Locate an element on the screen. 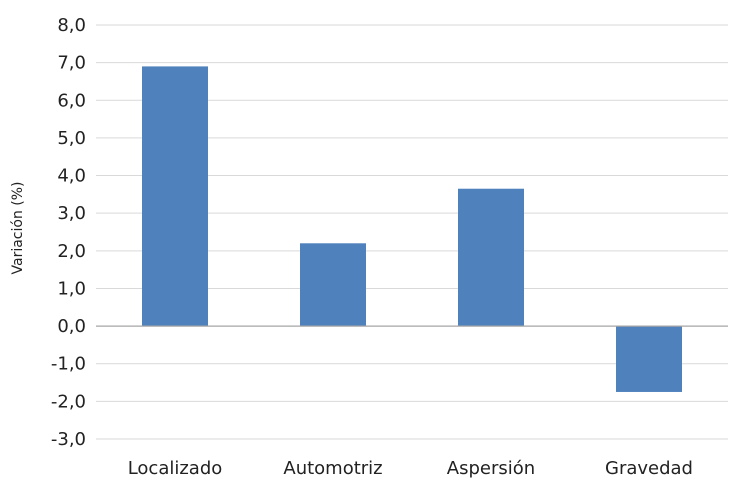 Image resolution: width=729 pixels, height=480 pixels. x-category-label: Automotriz is located at coordinates (332, 468).